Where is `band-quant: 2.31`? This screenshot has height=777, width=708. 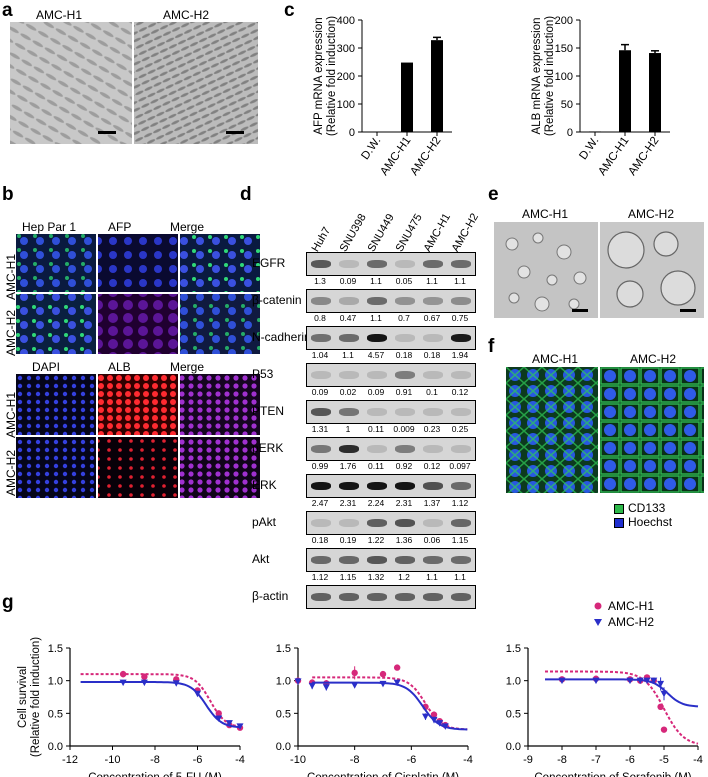
band-quant: 2.31 is located at coordinates (404, 503).